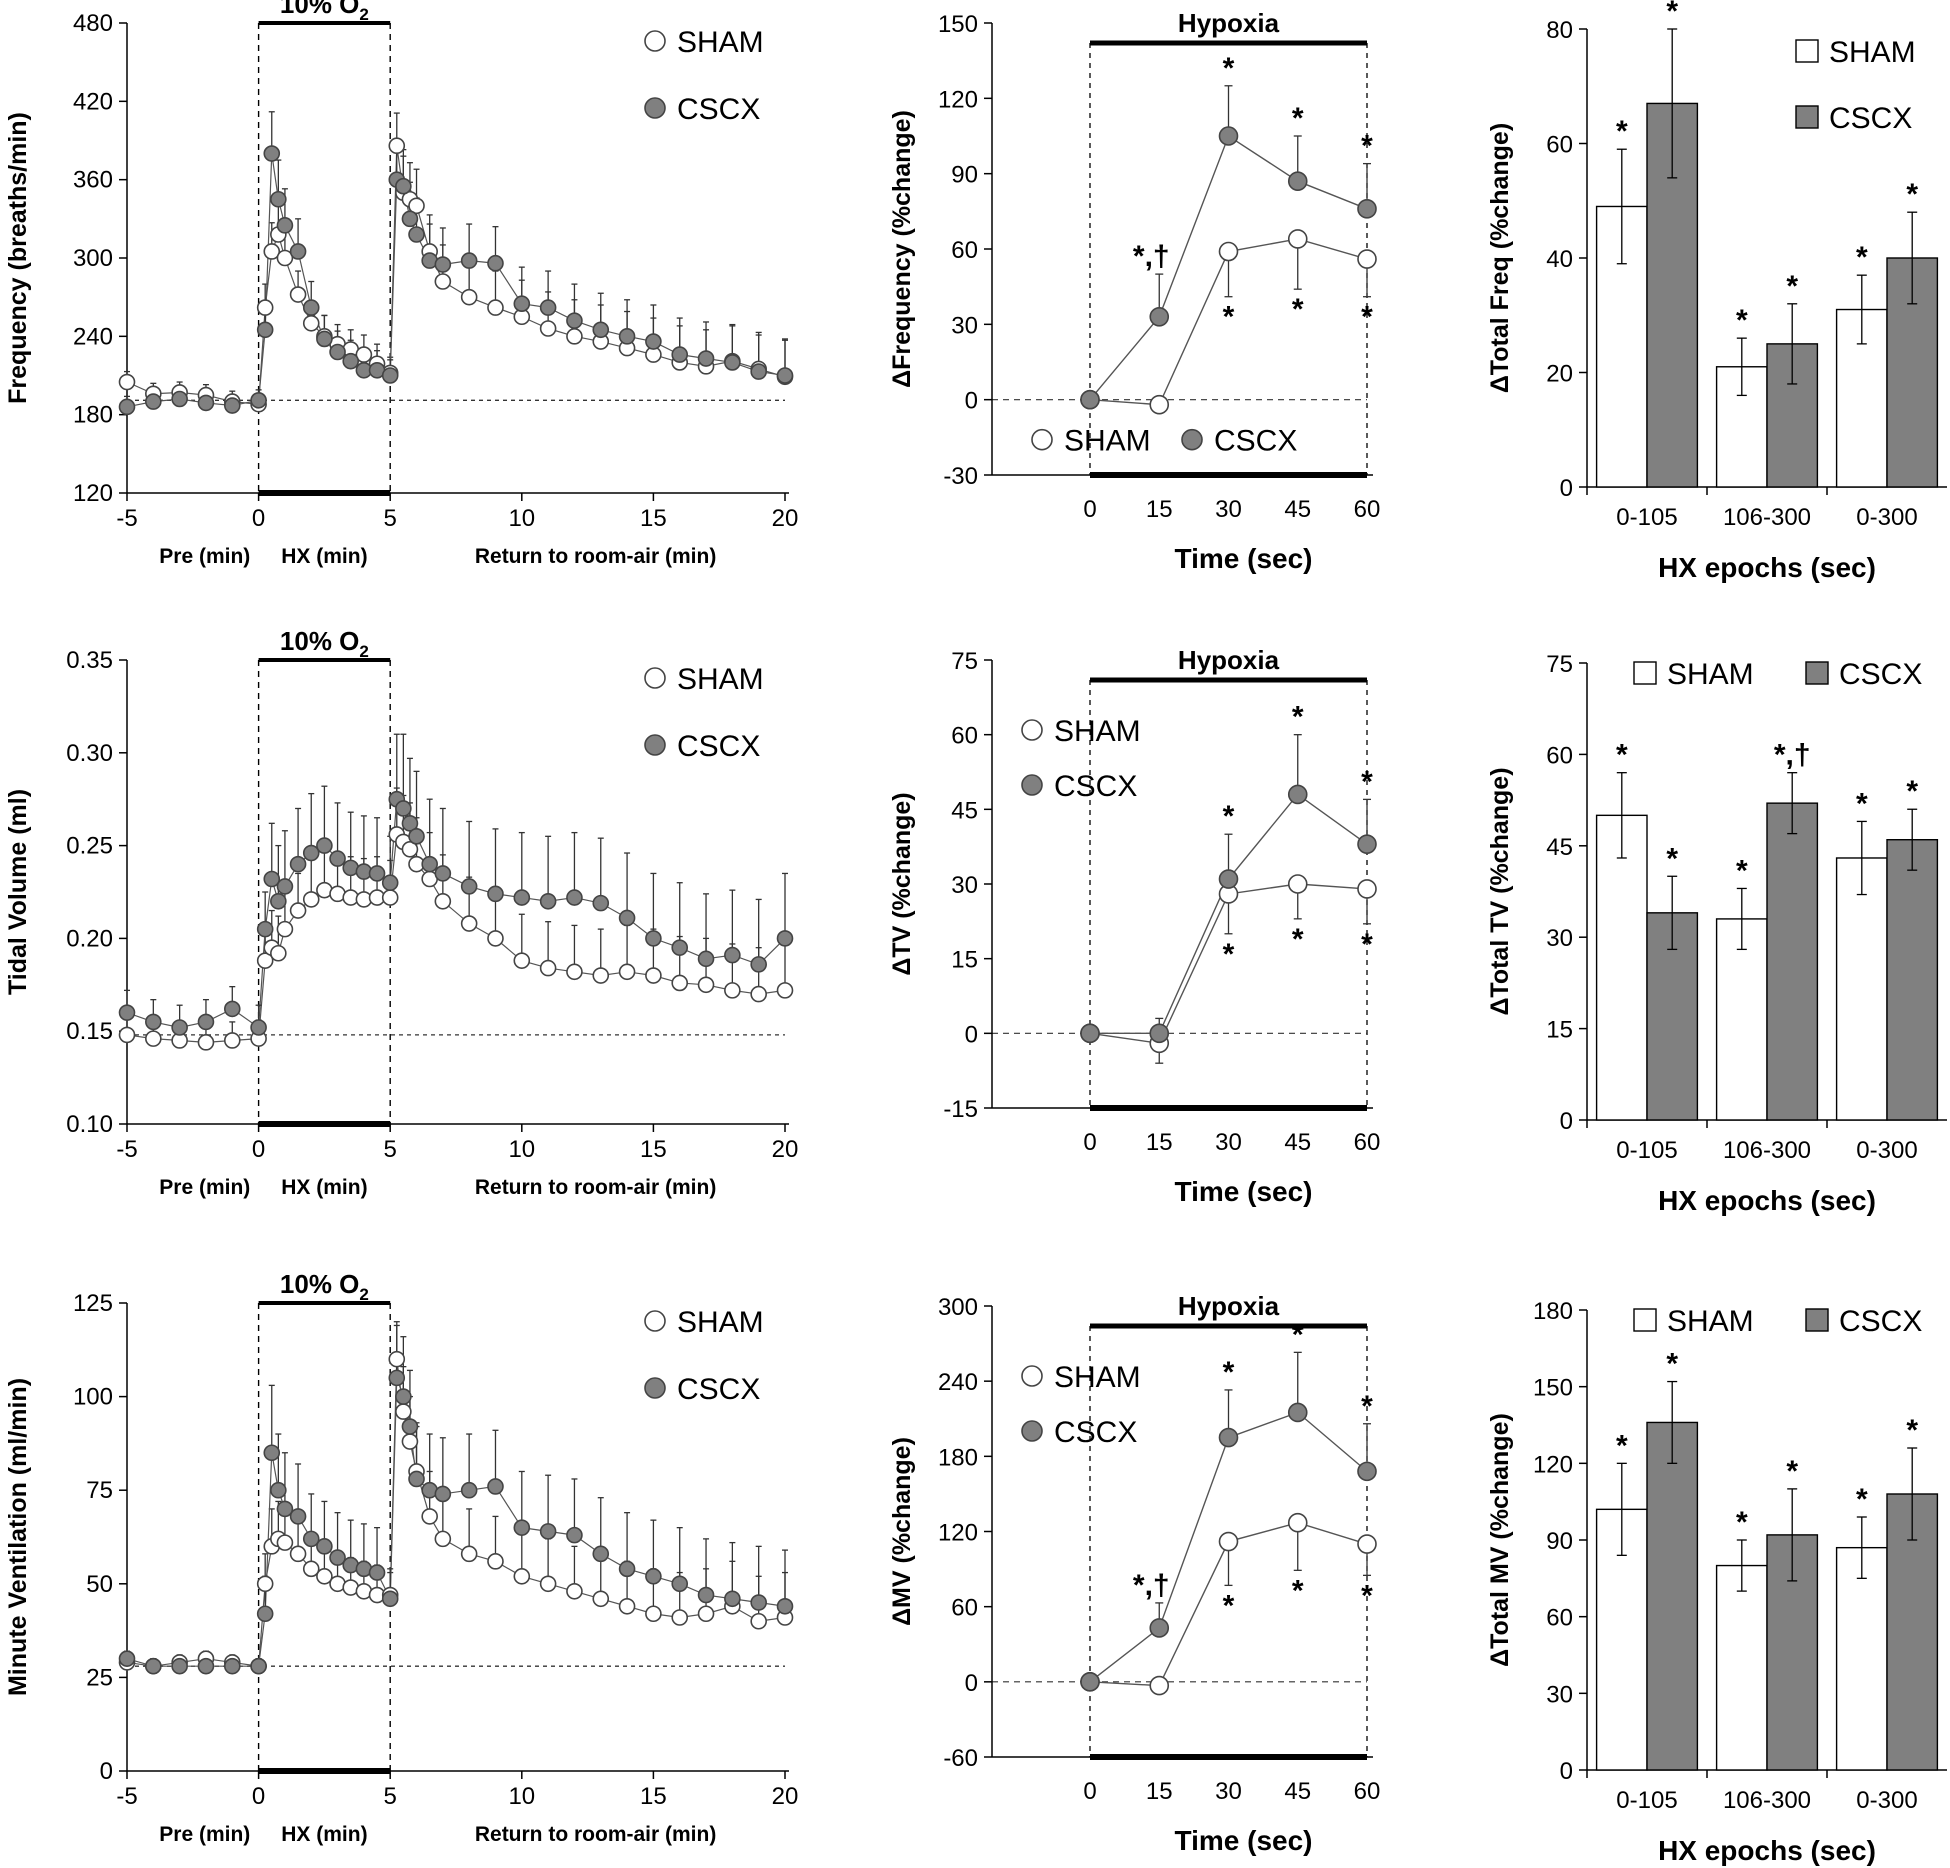 The height and width of the screenshot is (1868, 1950). Describe the element at coordinates (1621, 967) in the screenshot. I see `bar` at that location.